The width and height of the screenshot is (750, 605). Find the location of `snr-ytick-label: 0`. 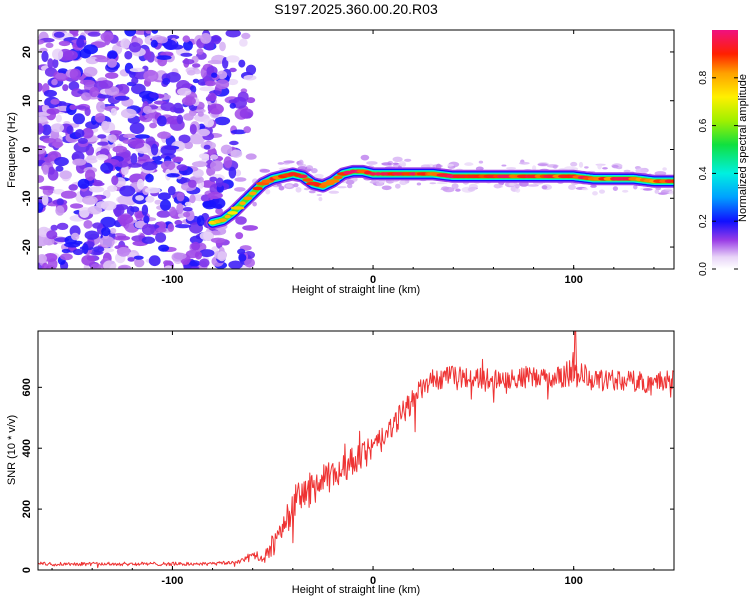

snr-ytick-label: 0 is located at coordinates (27, 570).